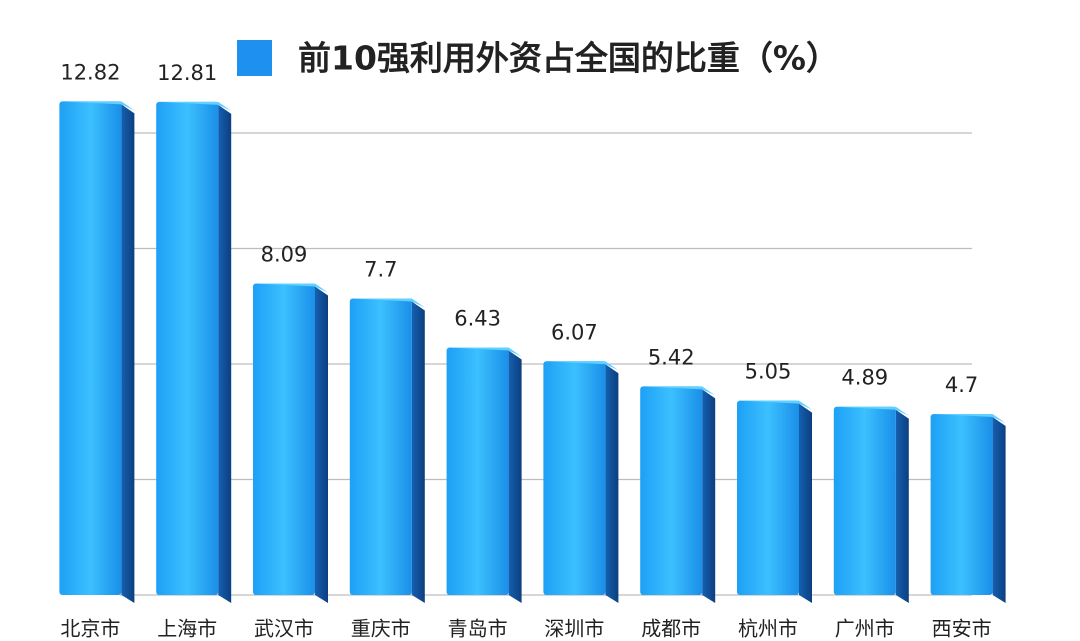  What do you see at coordinates (380, 270) in the screenshot?
I see `value-label: 7.7` at bounding box center [380, 270].